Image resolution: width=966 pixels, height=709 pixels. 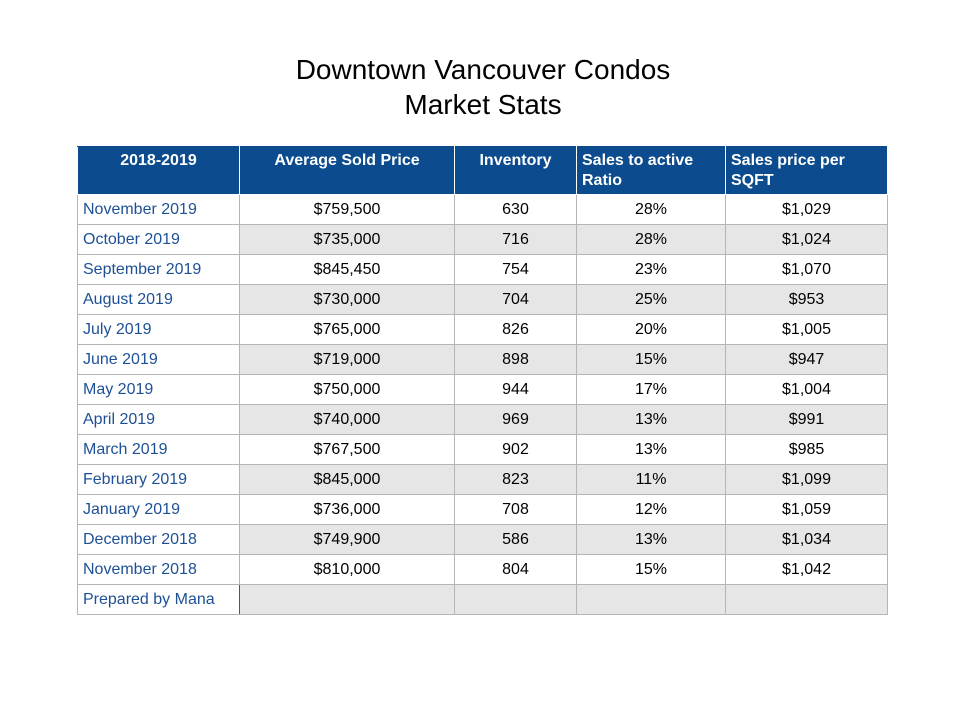 What do you see at coordinates (515, 269) in the screenshot?
I see `cell-inventory: 754` at bounding box center [515, 269].